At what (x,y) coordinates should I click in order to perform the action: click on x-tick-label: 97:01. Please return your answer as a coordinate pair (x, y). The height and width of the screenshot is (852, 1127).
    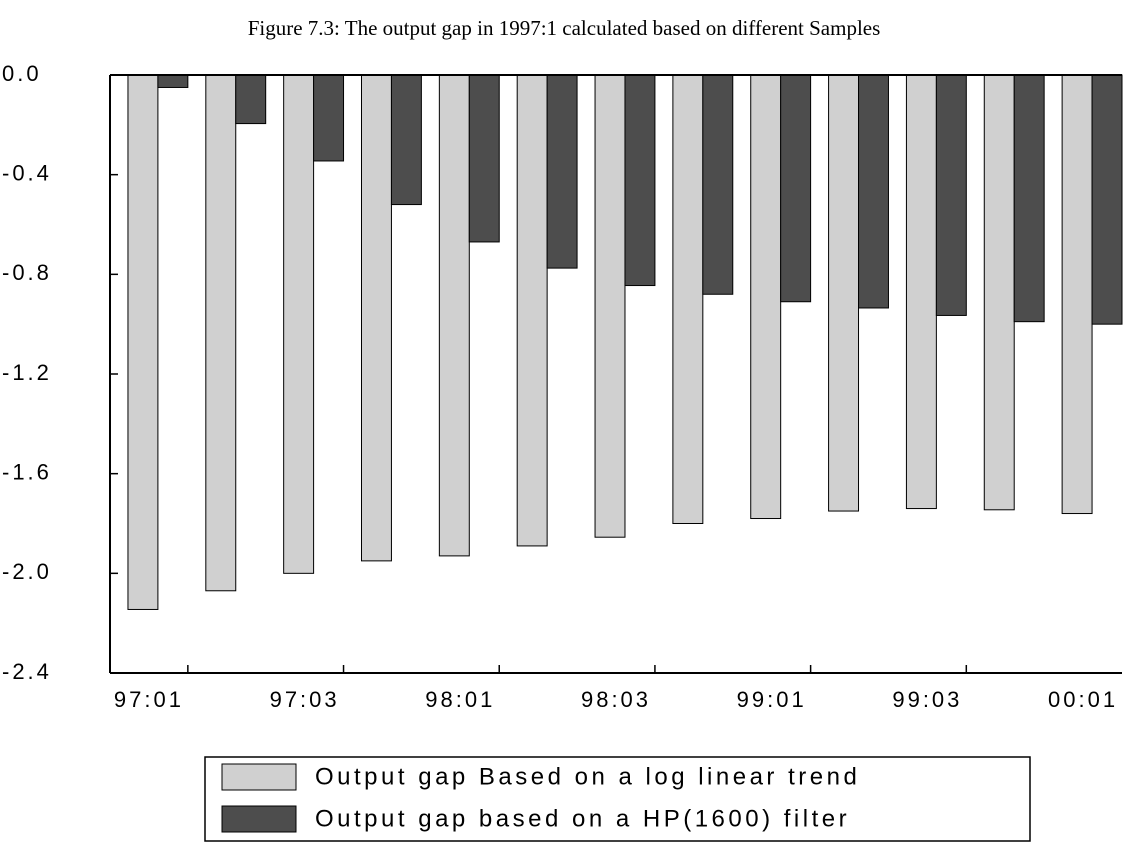
    Looking at the image, I should click on (149, 699).